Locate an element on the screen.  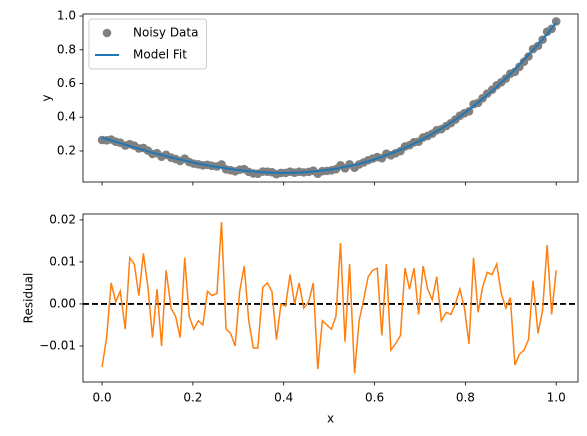
y-tick-label: 0.4 is located at coordinates (66, 117).